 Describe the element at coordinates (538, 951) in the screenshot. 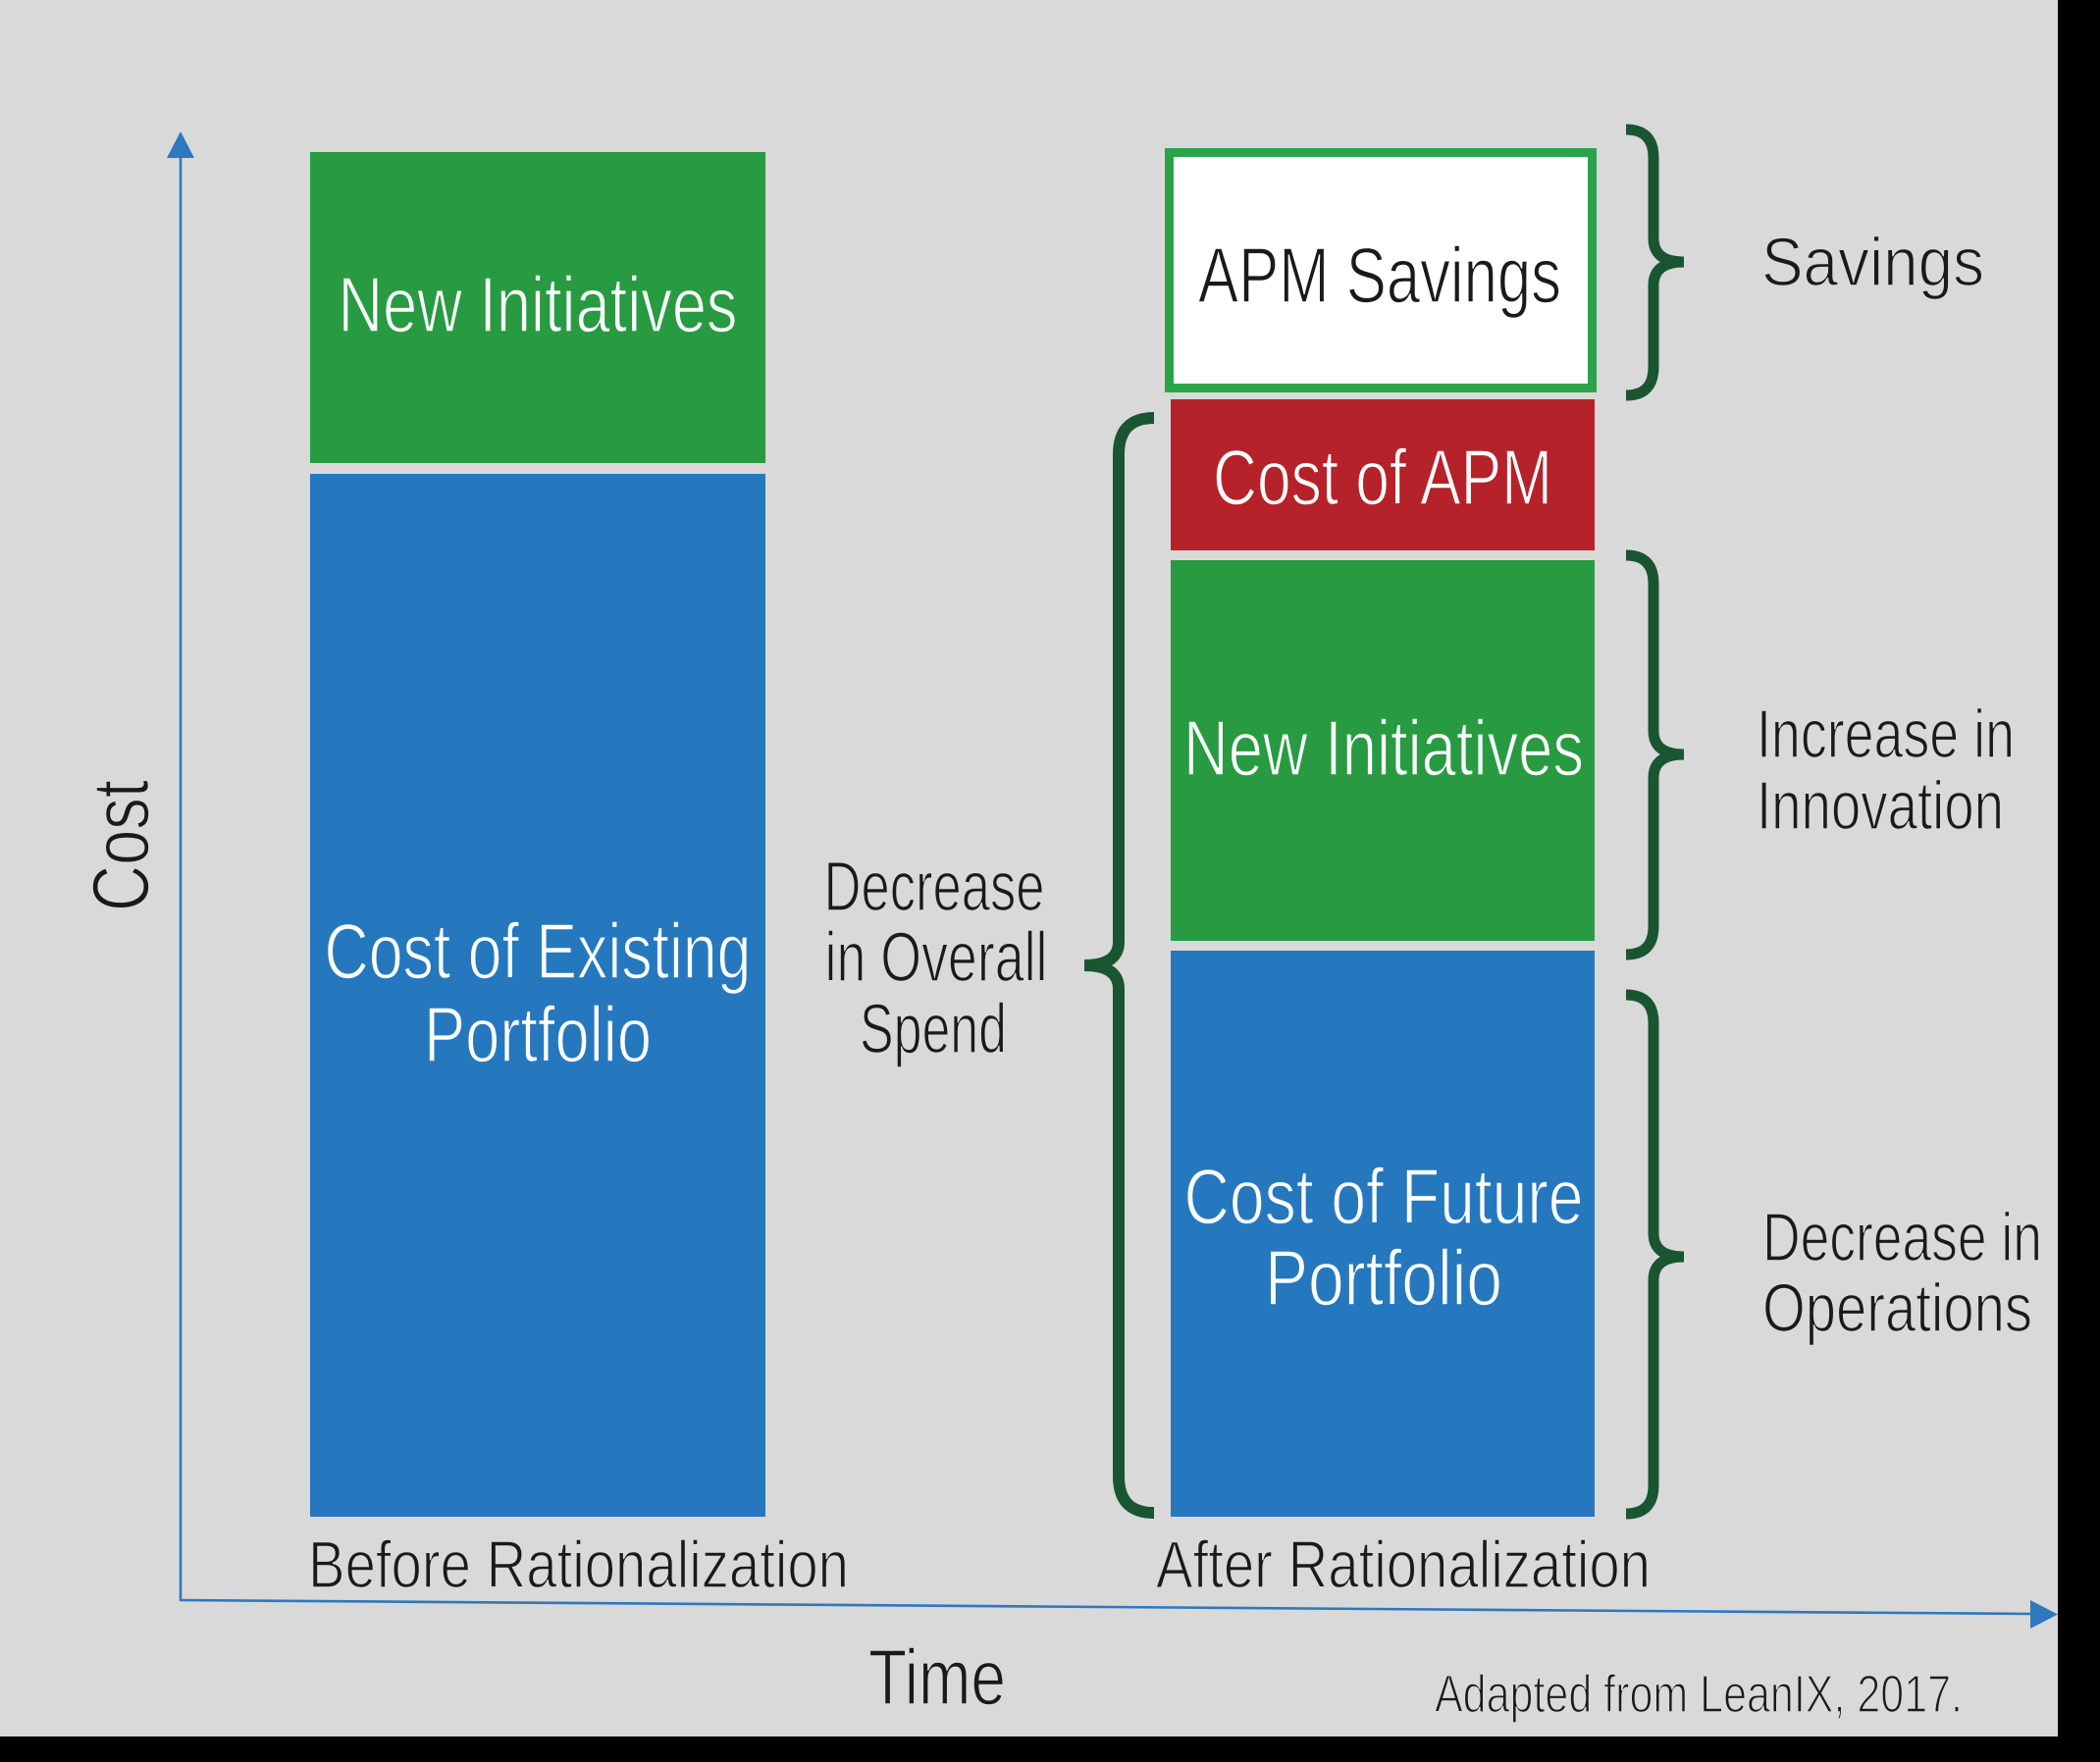

I see `svg-text: Cost of Existing` at that location.